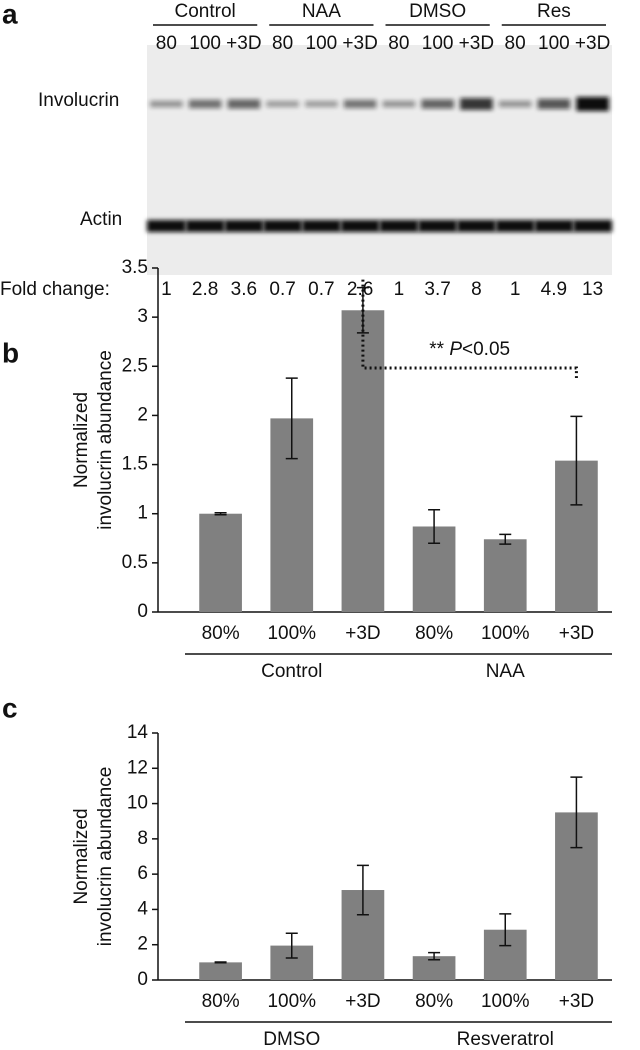 The height and width of the screenshot is (1050, 640). What do you see at coordinates (505, 1039) in the screenshot?
I see `group-label: Resveratrol` at bounding box center [505, 1039].